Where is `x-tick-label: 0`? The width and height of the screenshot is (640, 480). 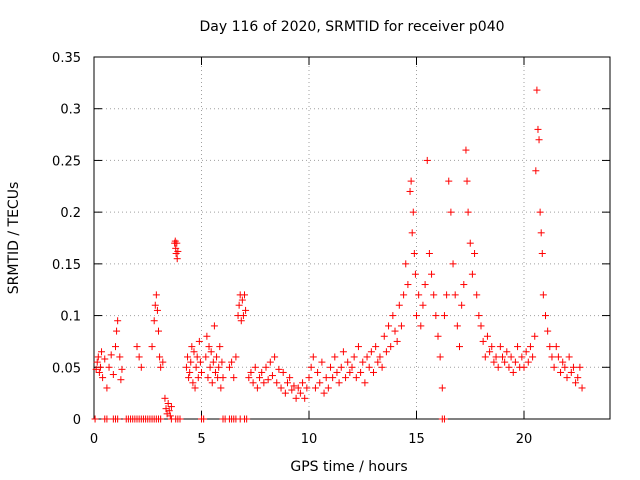 x-tick-label: 0 is located at coordinates (94, 439).